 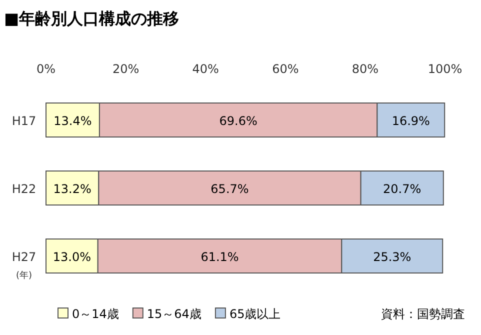 What do you see at coordinates (71, 257) in the screenshot?
I see `data-label: 13.0%` at bounding box center [71, 257].